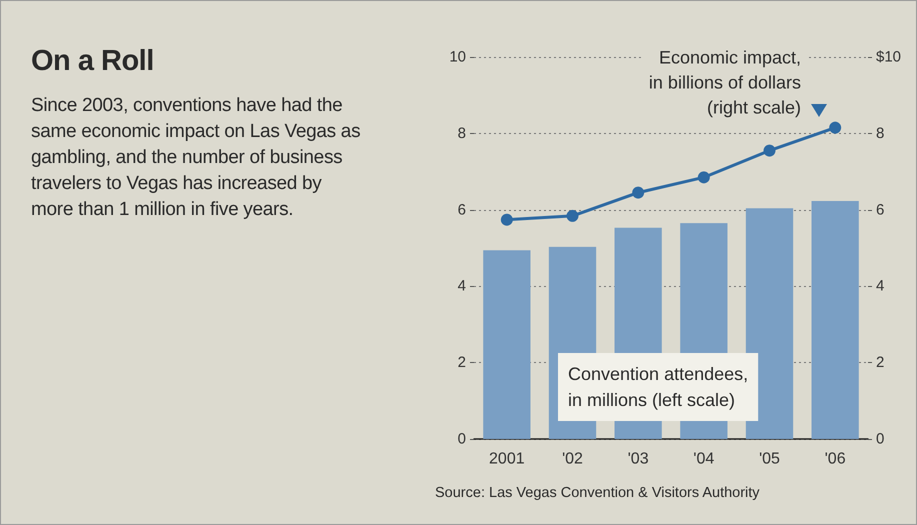 The width and height of the screenshot is (917, 525). What do you see at coordinates (880, 209) in the screenshot?
I see `y2-tick-label: 6` at bounding box center [880, 209].